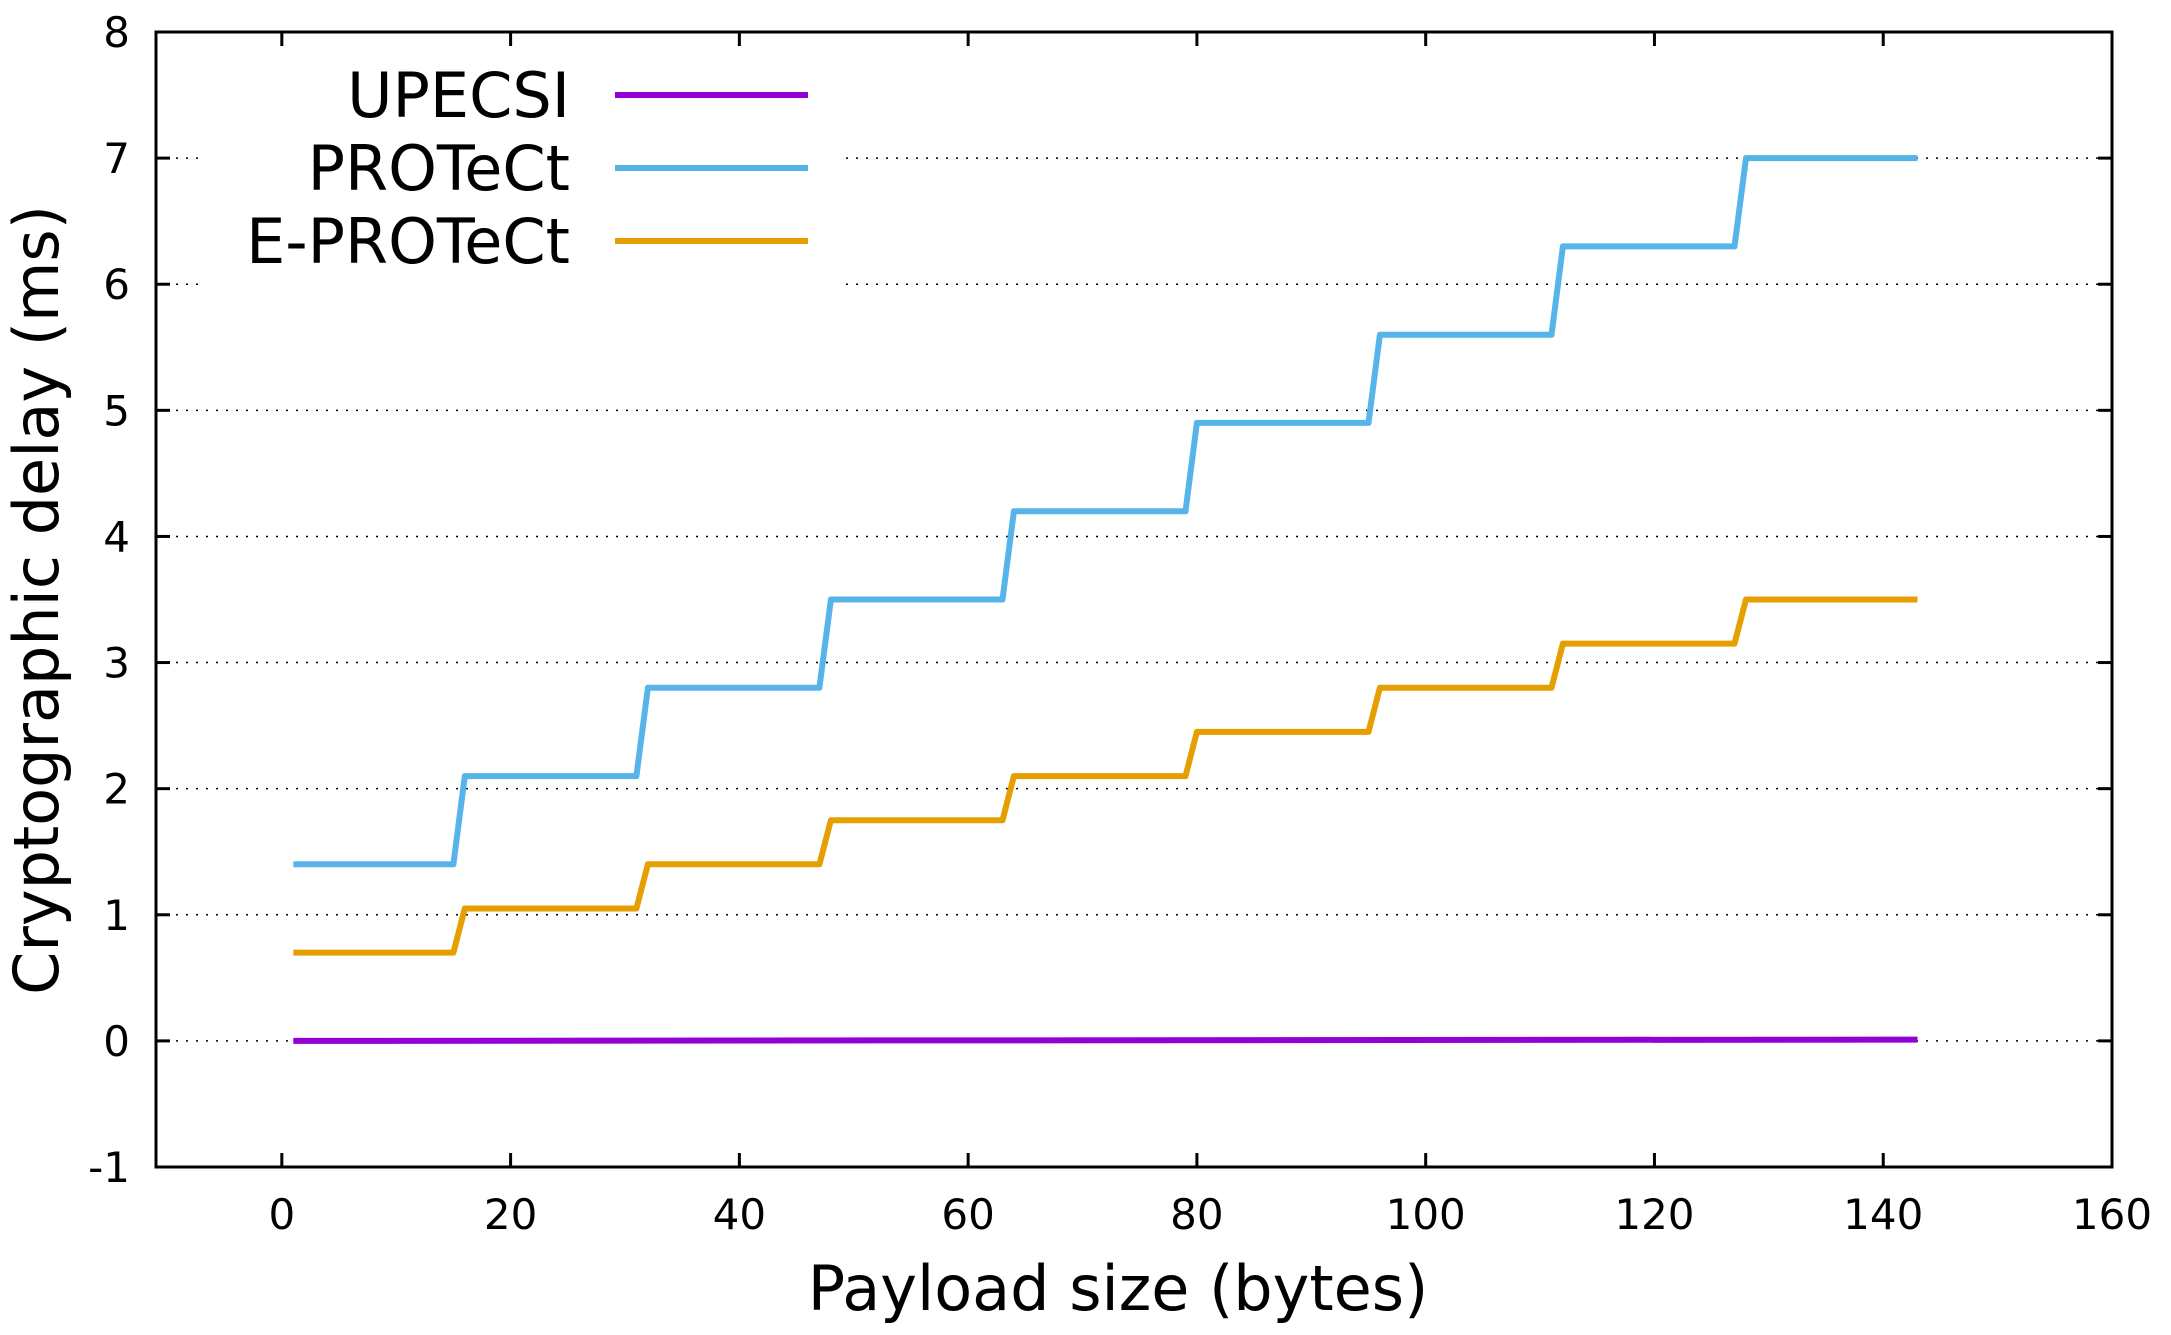 This screenshot has height=1335, width=2171. Describe the element at coordinates (116, 158) in the screenshot. I see `y-tick-label: 7` at that location.